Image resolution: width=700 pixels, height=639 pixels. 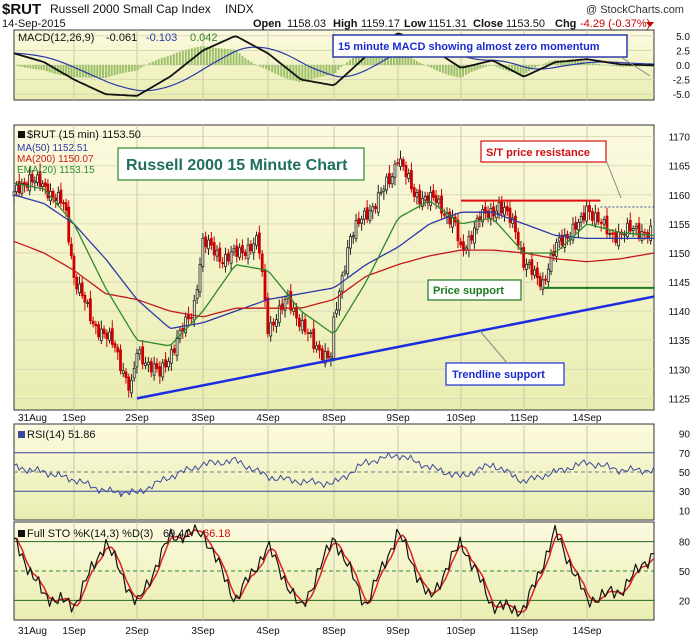 I want to click on sto-d-line, so click(x=334, y=571).